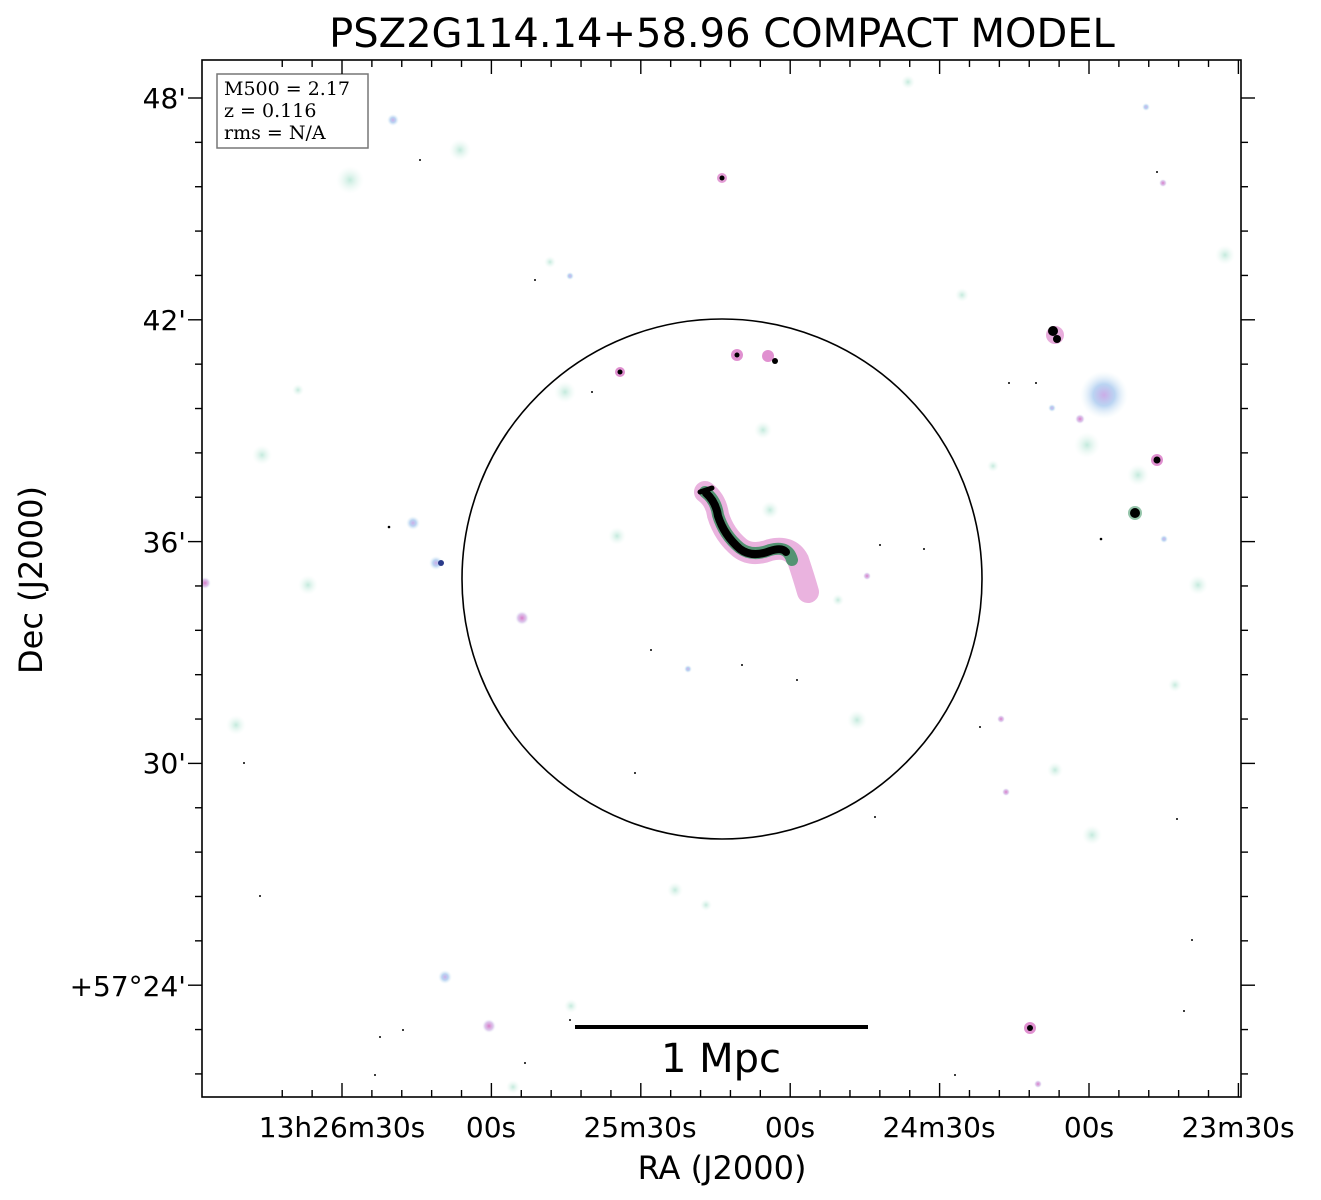 The image size is (1321, 1200). Describe the element at coordinates (164, 320) in the screenshot. I see `dec-tick-label: 42'` at that location.